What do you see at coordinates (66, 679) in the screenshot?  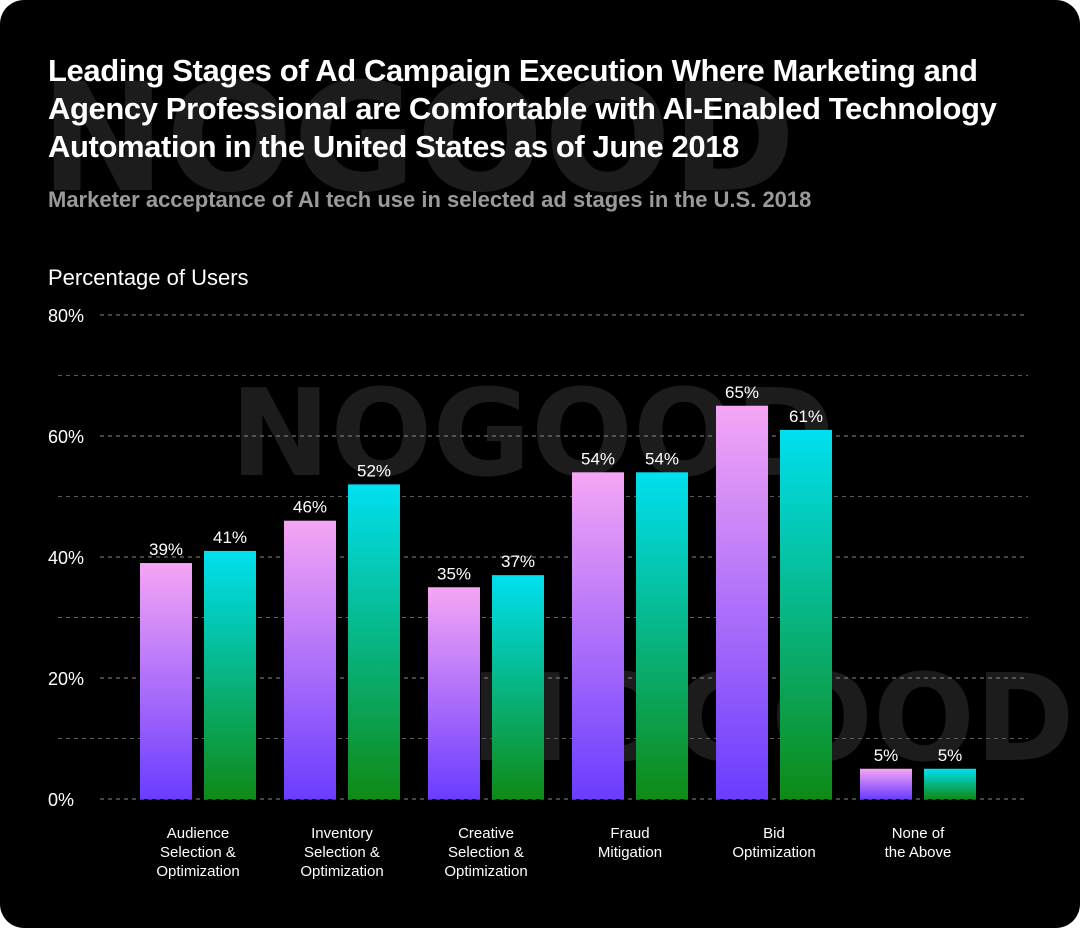 I see `y-tick-label: 20%` at bounding box center [66, 679].